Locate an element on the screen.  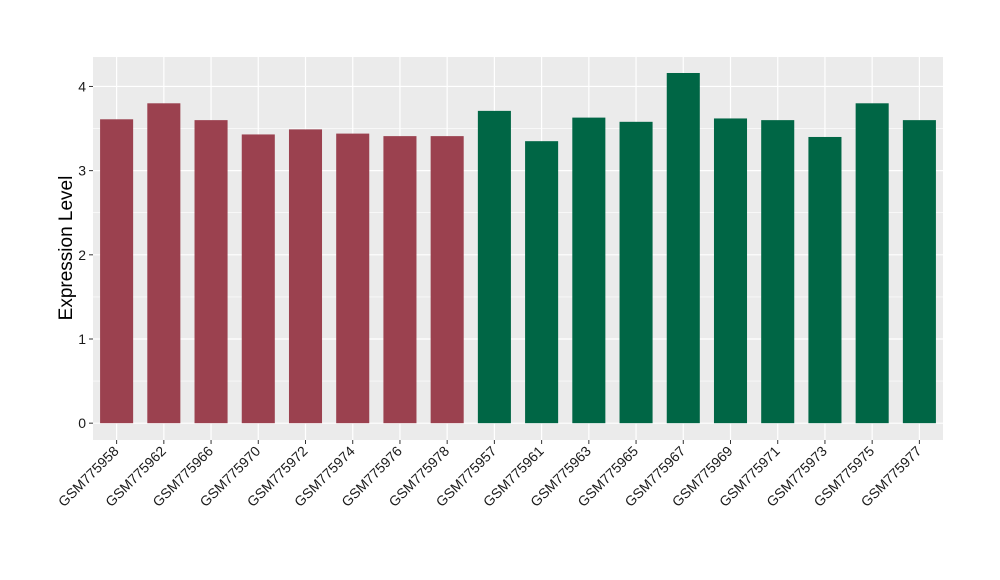
y-tick-label: 1 is located at coordinates (82, 339).